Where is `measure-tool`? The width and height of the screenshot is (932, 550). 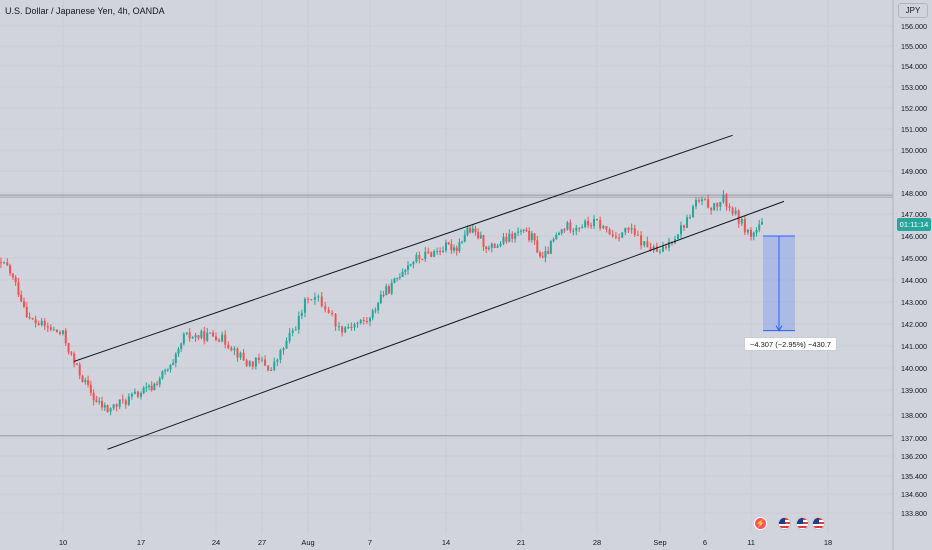
measure-tool is located at coordinates (779, 283).